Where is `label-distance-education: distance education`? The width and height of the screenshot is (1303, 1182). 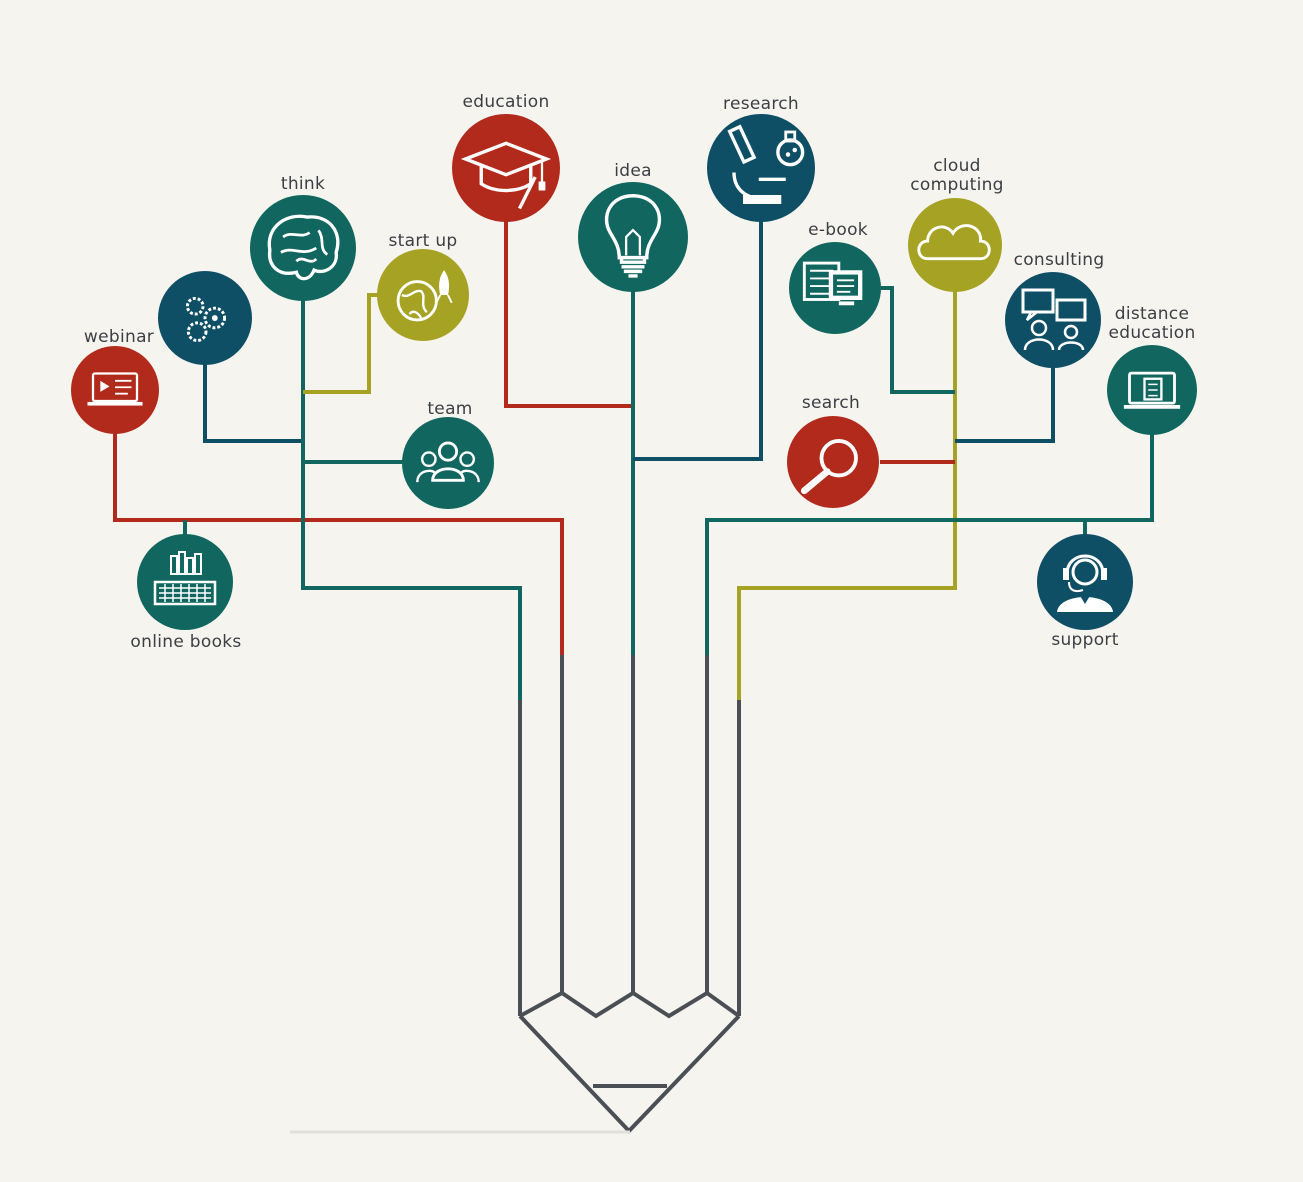 label-distance-education: distance education is located at coordinates (1151, 324).